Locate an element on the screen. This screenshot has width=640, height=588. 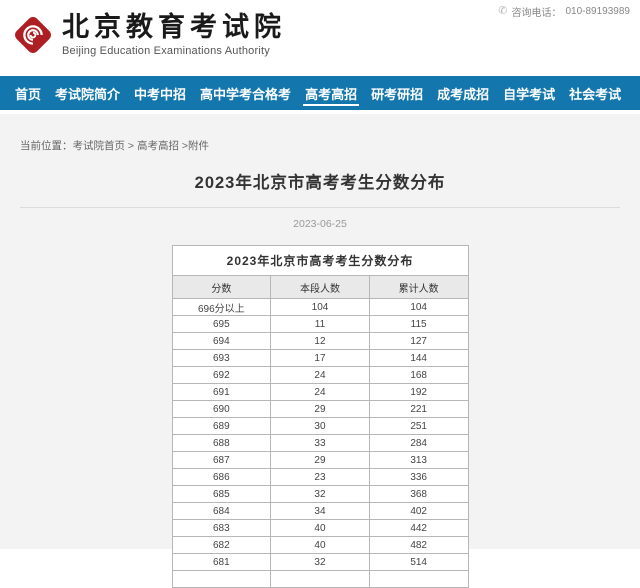
table-cell: 34 is located at coordinates (320, 511).